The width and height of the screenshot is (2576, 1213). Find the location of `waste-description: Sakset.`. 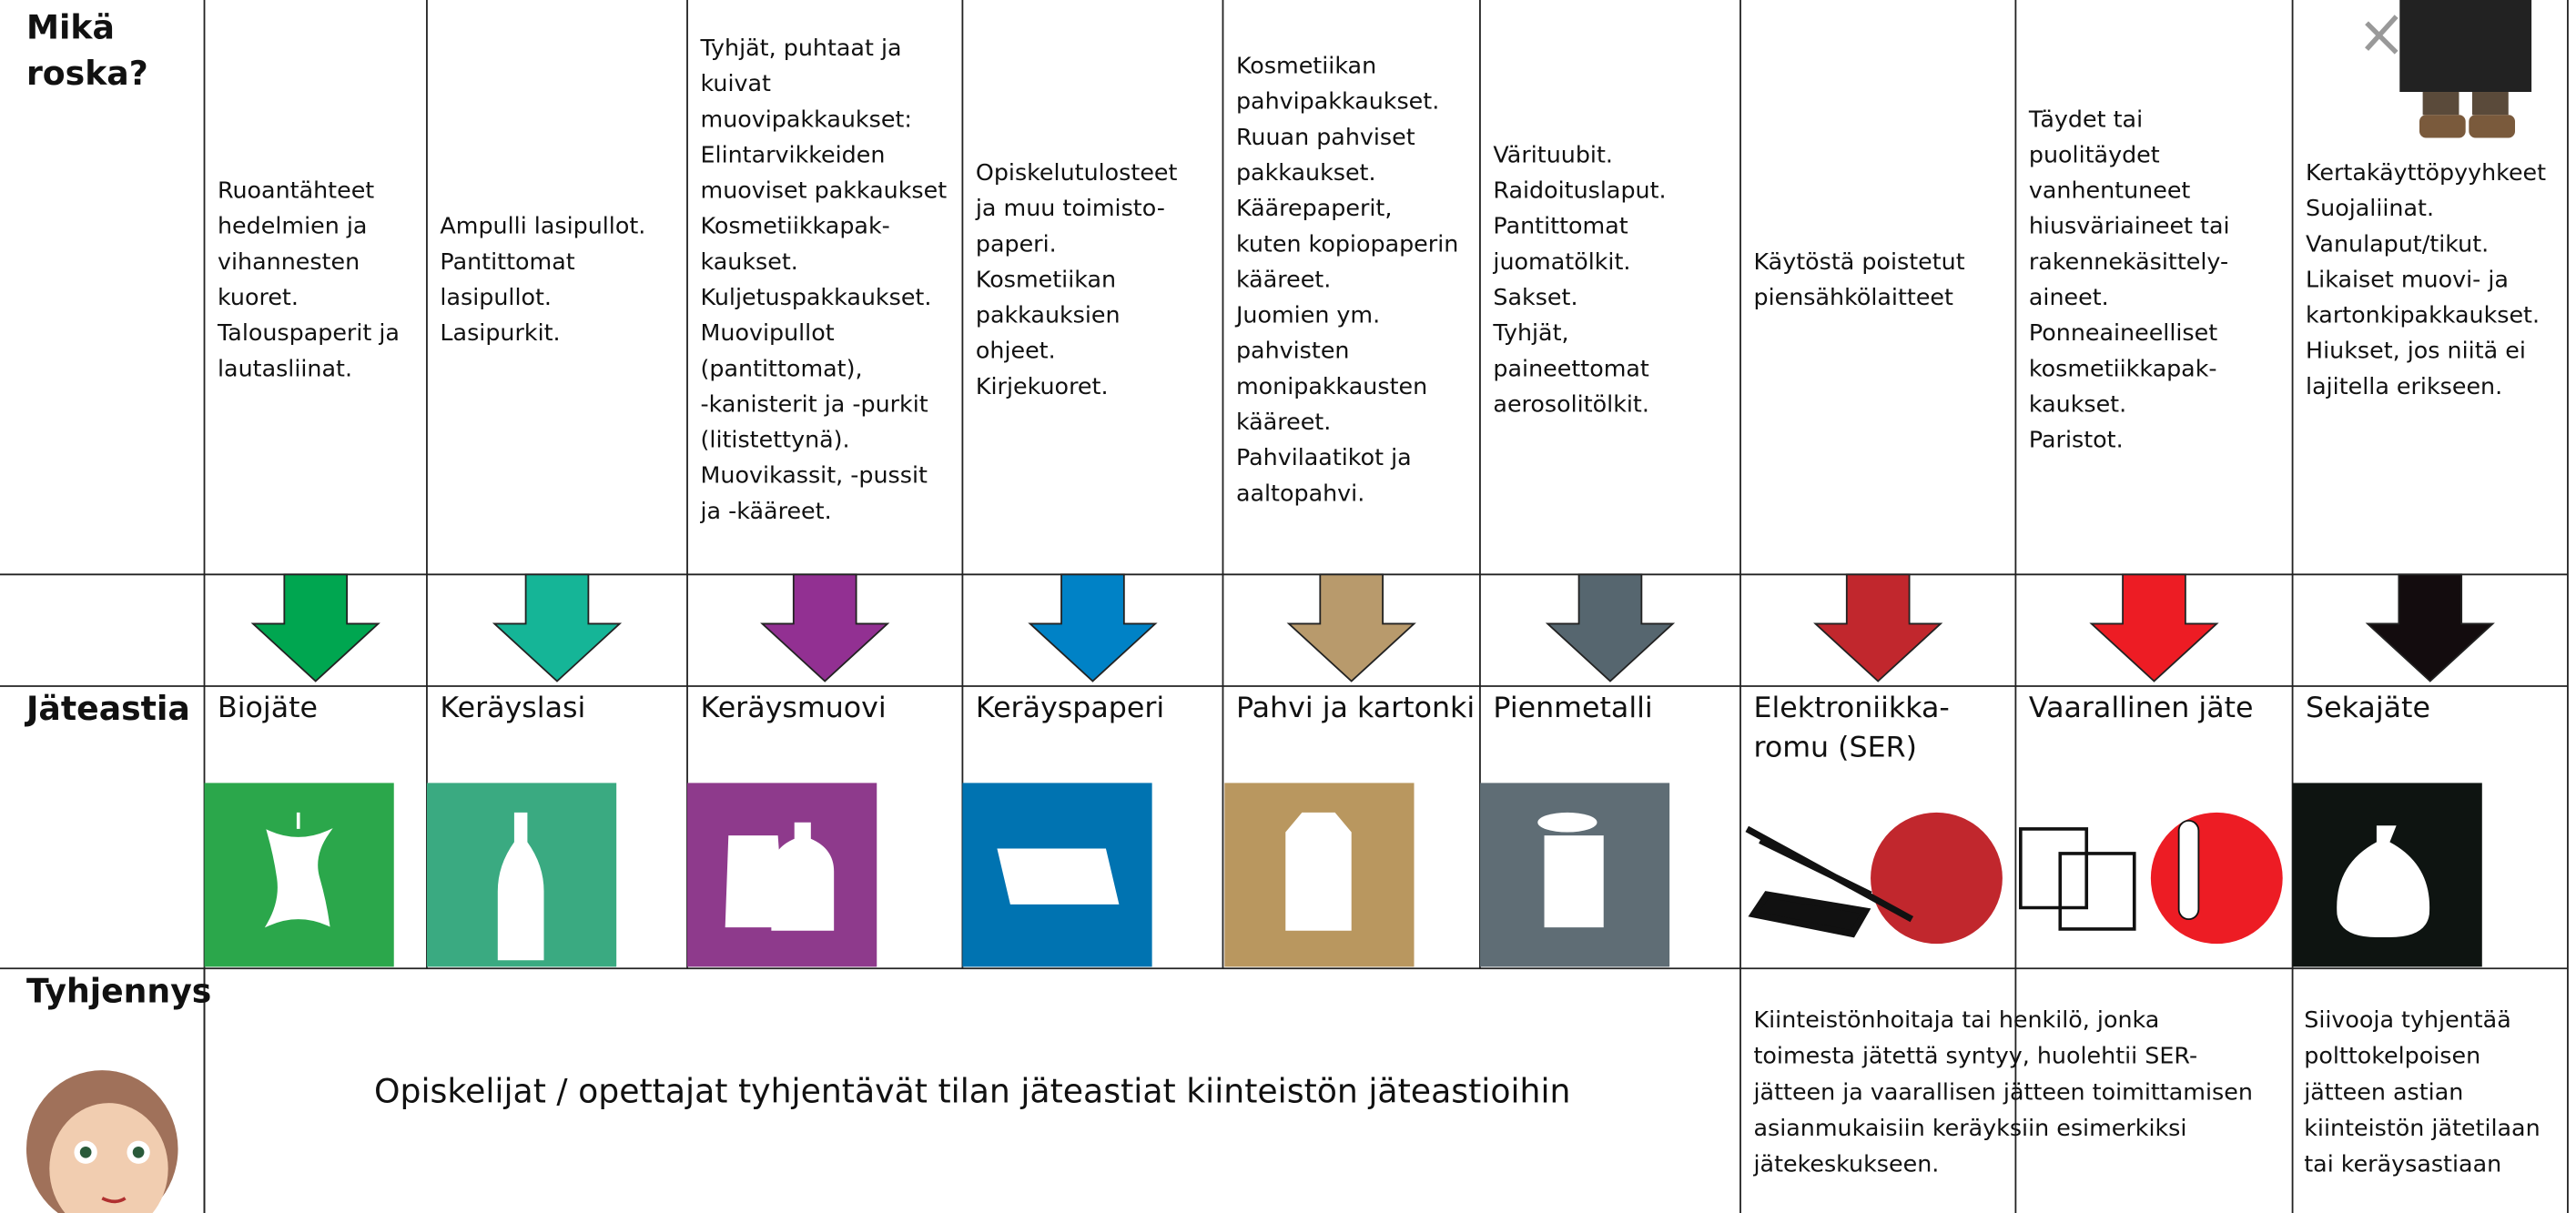

waste-description: Sakset. is located at coordinates (1535, 297).